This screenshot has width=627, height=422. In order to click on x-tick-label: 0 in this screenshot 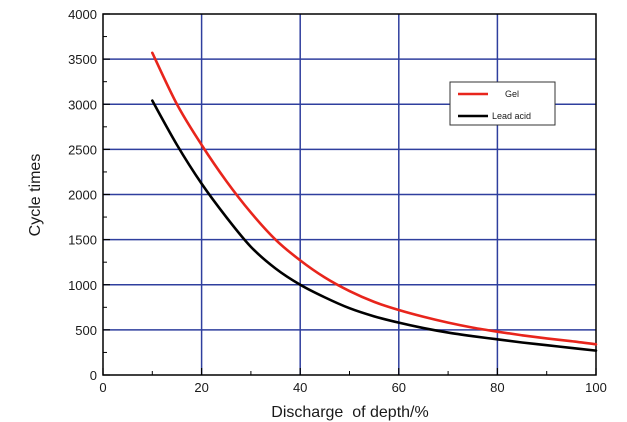, I will do `click(102, 387)`.